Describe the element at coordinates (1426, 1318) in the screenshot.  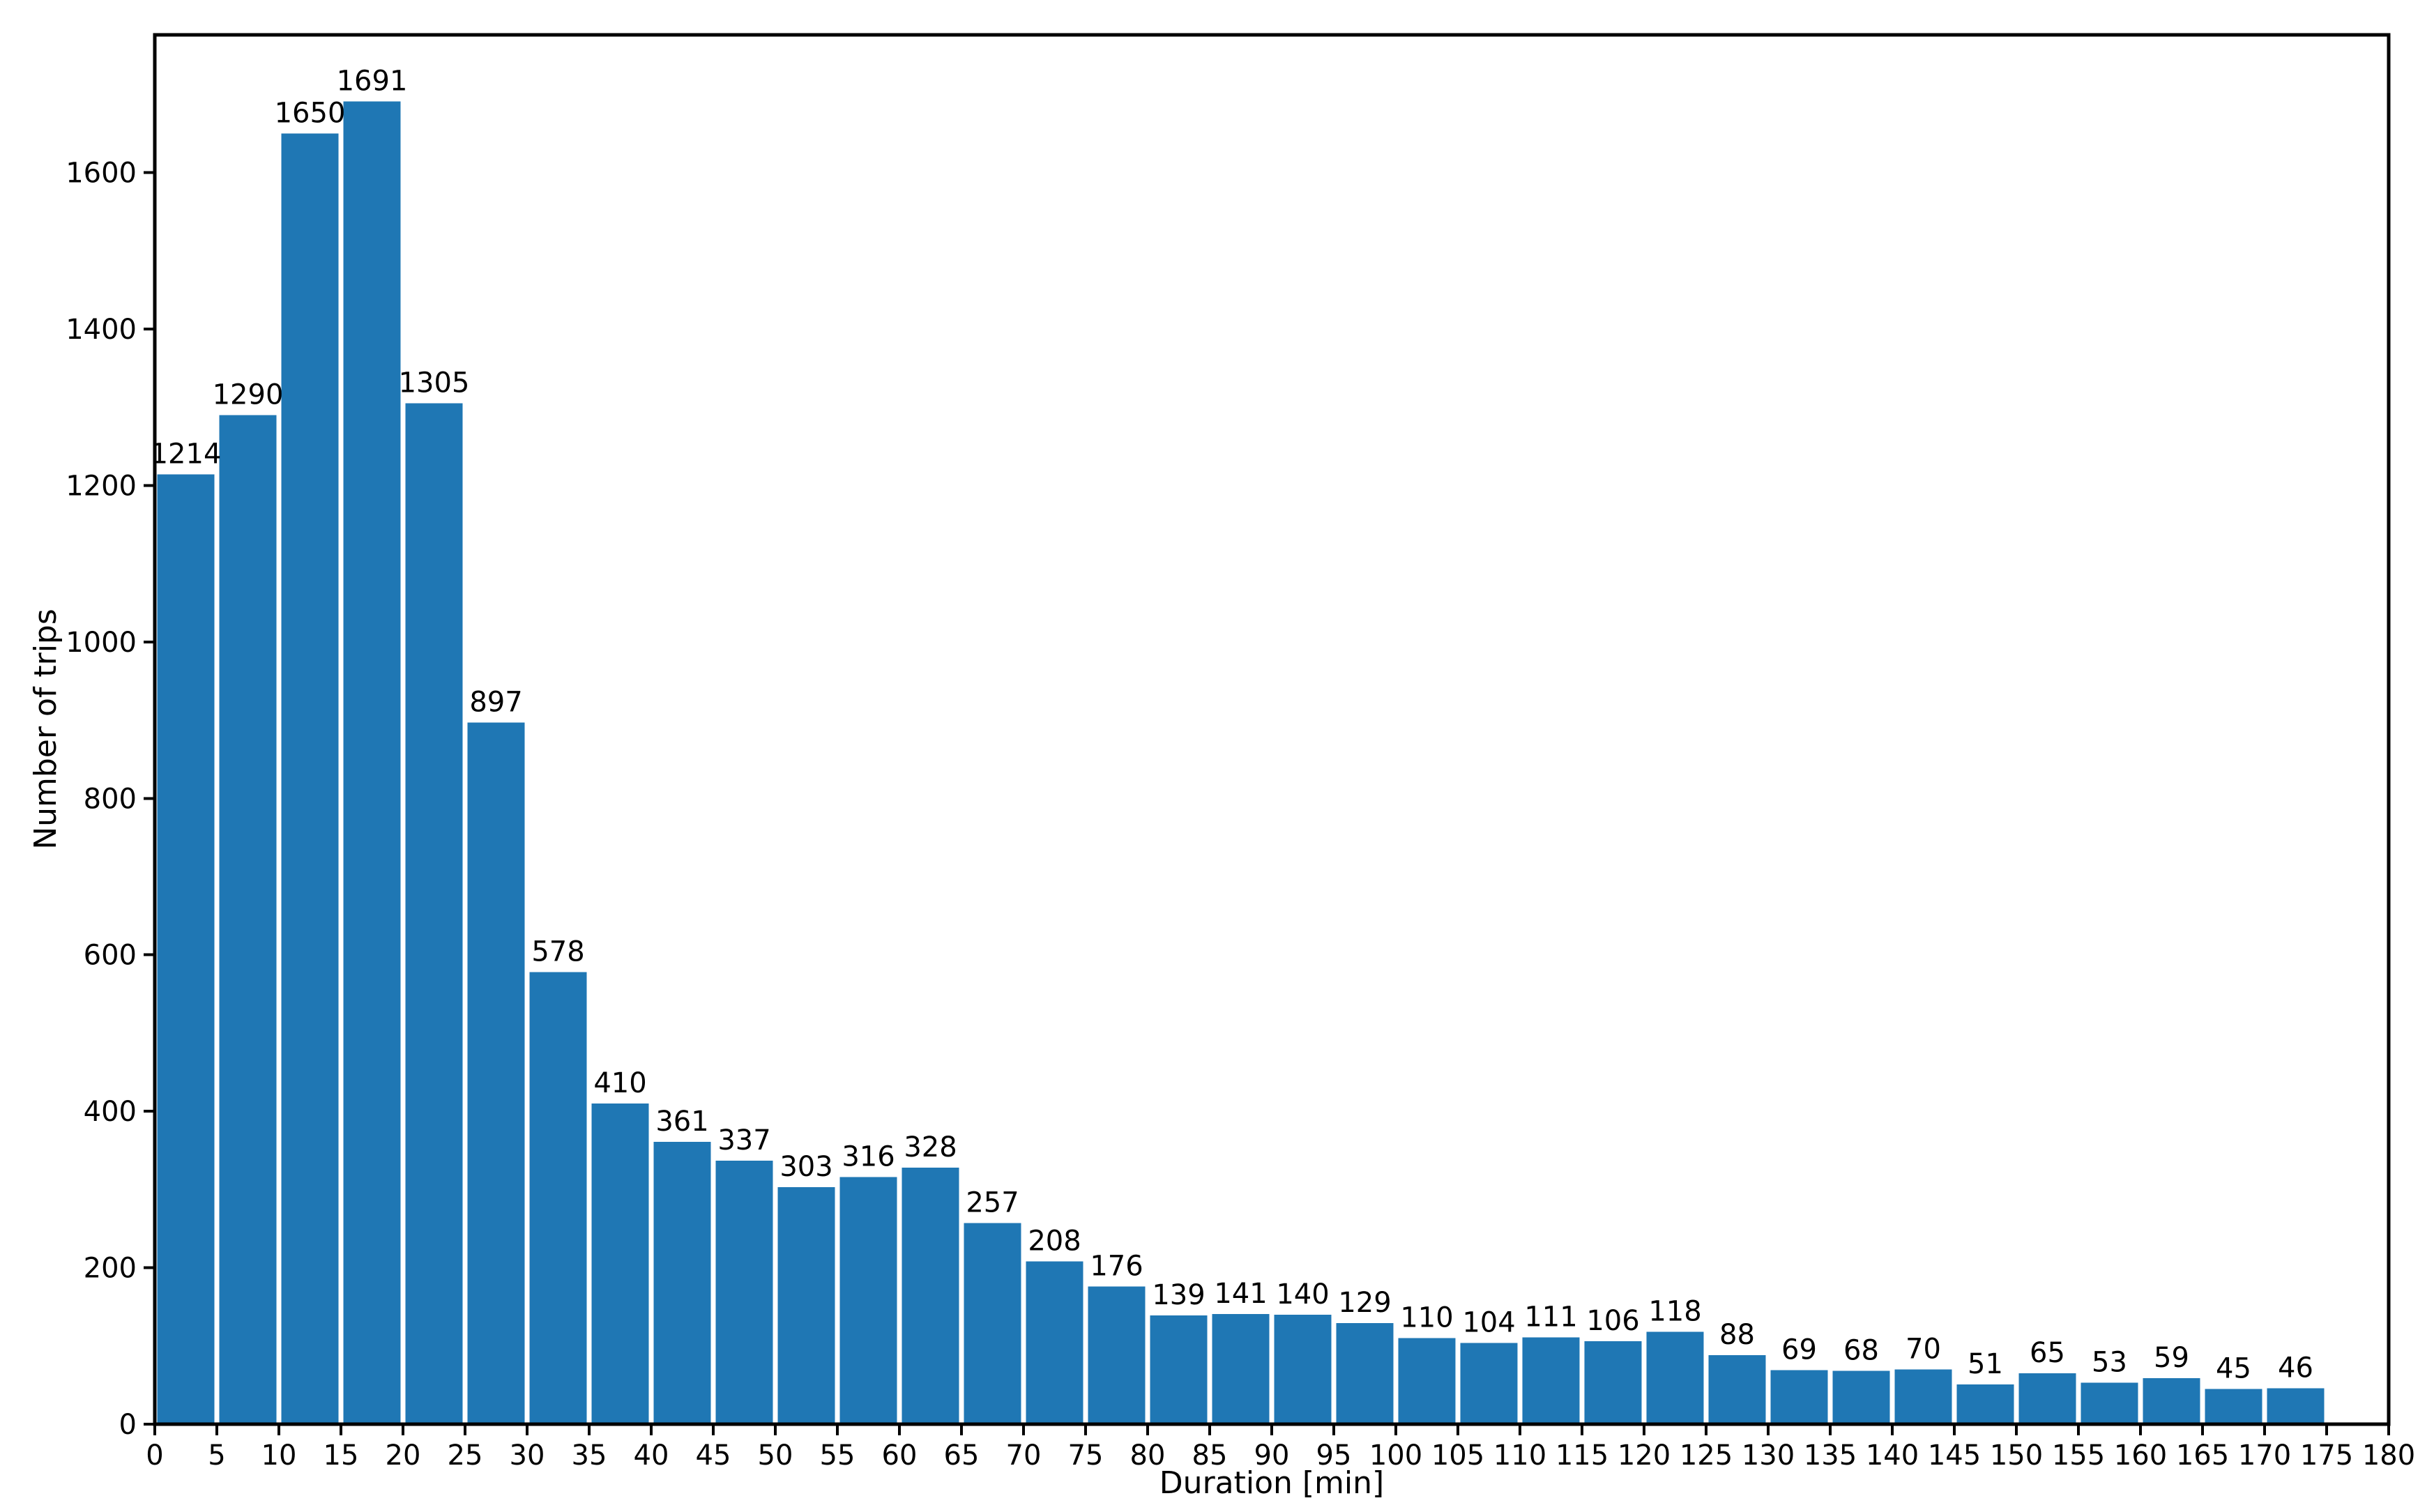
I see `bar-value-label: 110` at that location.